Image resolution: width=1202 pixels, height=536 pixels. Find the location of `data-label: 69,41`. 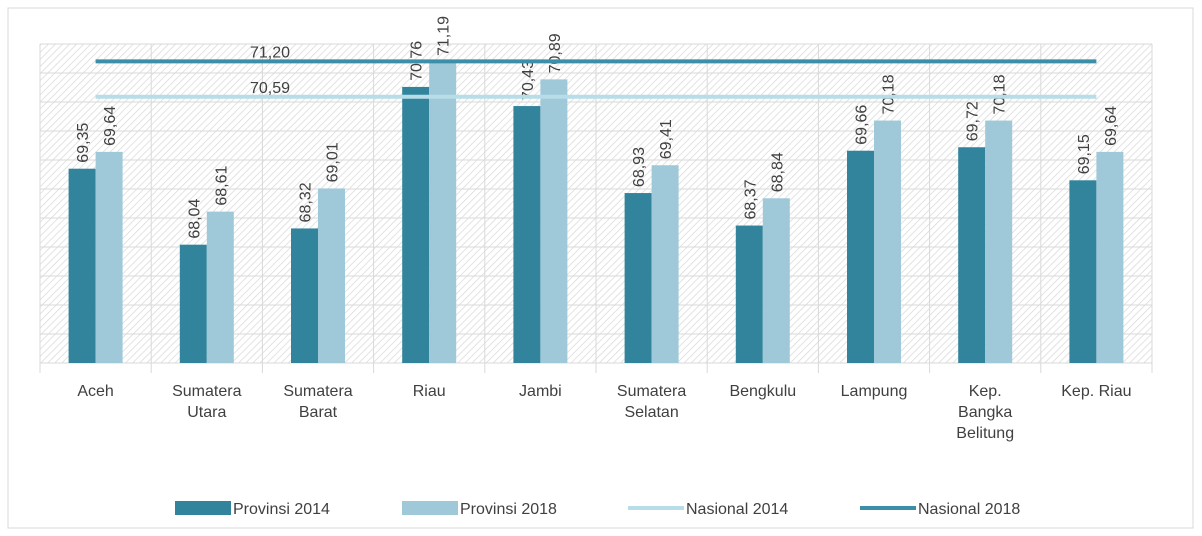

data-label: 69,41 is located at coordinates (666, 139).